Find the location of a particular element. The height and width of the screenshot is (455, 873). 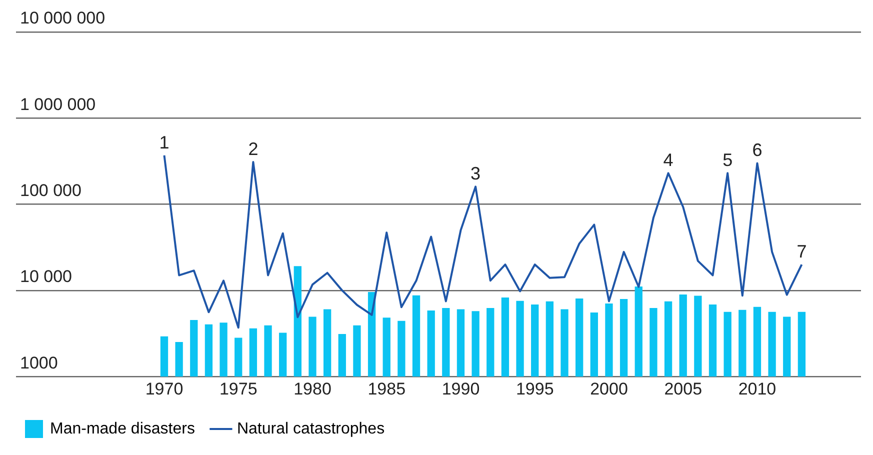

x-tick-label: 1990 is located at coordinates (461, 388).